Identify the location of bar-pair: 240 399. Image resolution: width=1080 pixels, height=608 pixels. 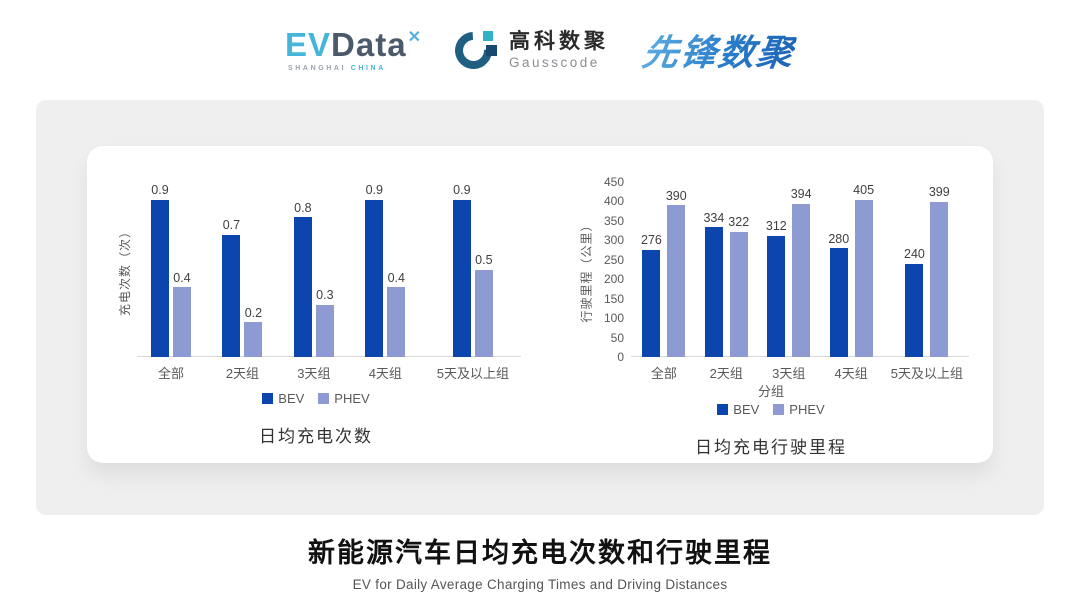
(927, 271).